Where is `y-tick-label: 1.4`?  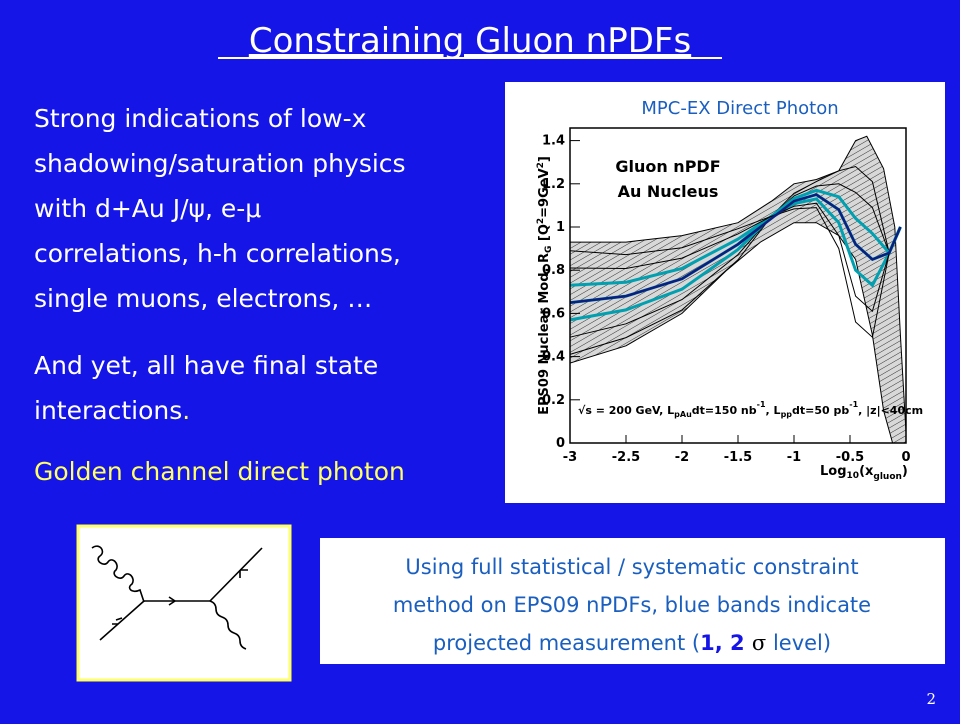 y-tick-label: 1.4 is located at coordinates (553, 141).